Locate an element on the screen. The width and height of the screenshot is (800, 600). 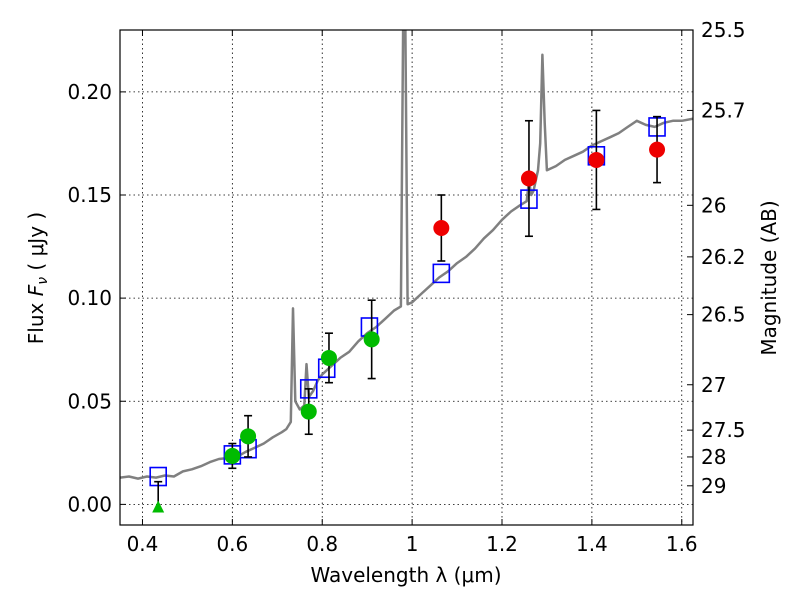
magnitude-tick-label: 29 is located at coordinates (713, 486).